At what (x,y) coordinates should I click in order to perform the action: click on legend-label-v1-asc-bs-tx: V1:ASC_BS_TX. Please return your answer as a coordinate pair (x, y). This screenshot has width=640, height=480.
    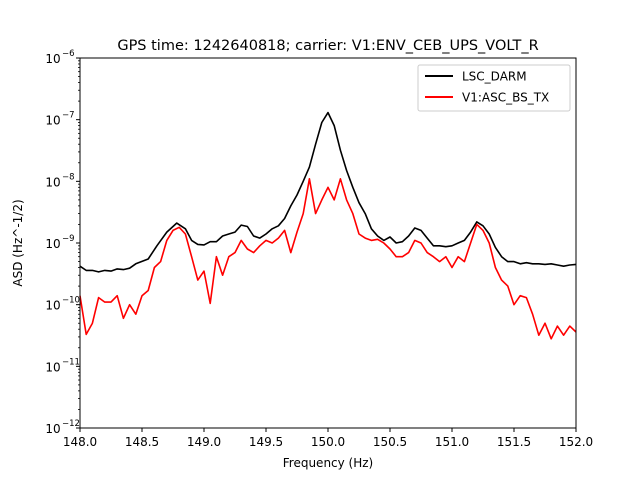
    Looking at the image, I should click on (505, 98).